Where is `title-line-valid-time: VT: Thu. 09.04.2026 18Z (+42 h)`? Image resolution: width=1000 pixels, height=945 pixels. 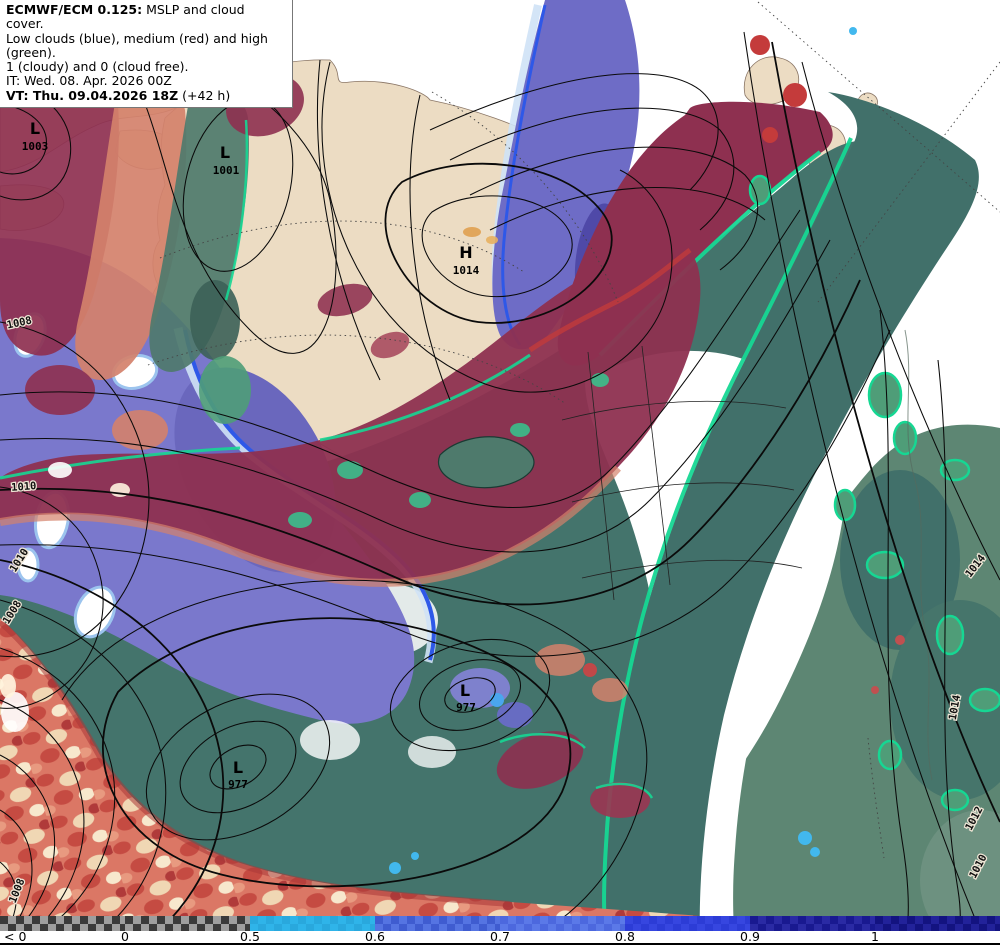
title-line-valid-time: VT: Thu. 09.04.2026 18Z (+42 h) is located at coordinates (118, 95).